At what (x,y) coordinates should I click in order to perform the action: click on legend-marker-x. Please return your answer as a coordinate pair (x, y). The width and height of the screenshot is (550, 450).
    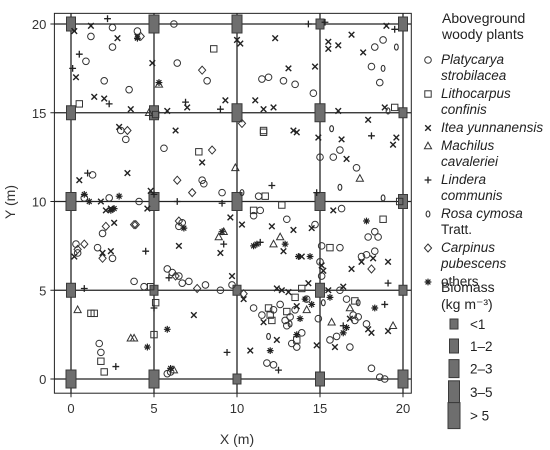
    Looking at the image, I should click on (428, 128).